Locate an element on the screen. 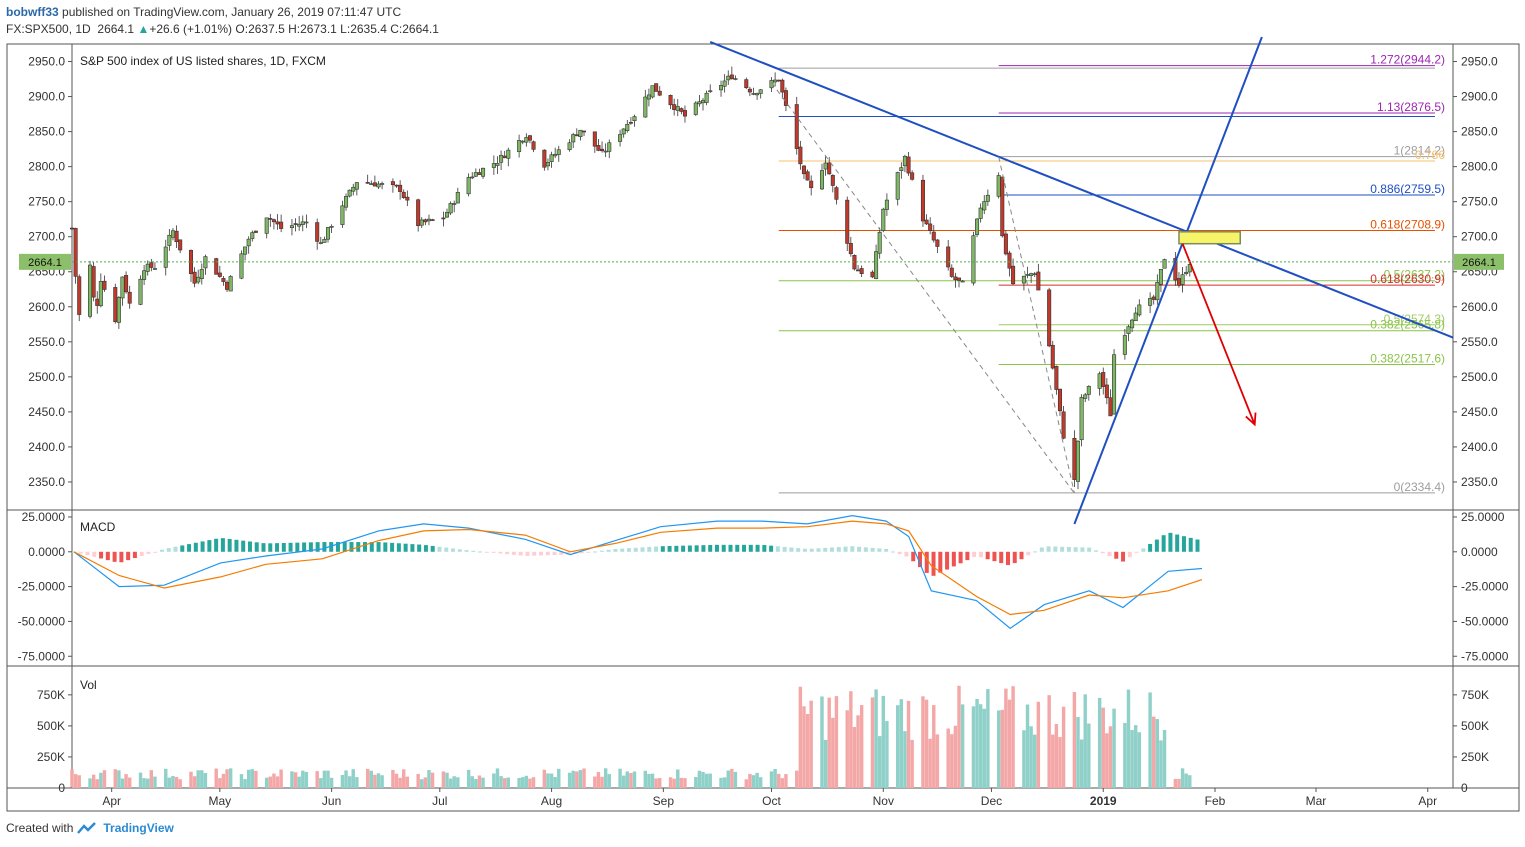 The width and height of the screenshot is (1525, 847). x-tick-label: Apr is located at coordinates (111, 801).